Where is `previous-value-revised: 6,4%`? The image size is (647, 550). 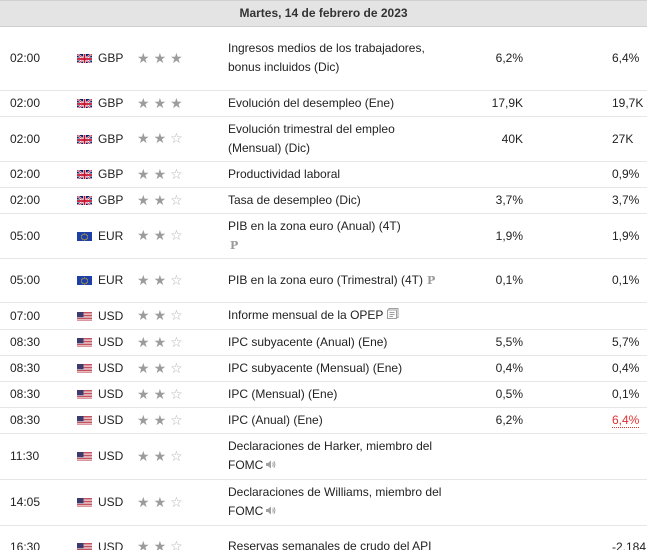
previous-value-revised: 6,4% is located at coordinates (626, 420).